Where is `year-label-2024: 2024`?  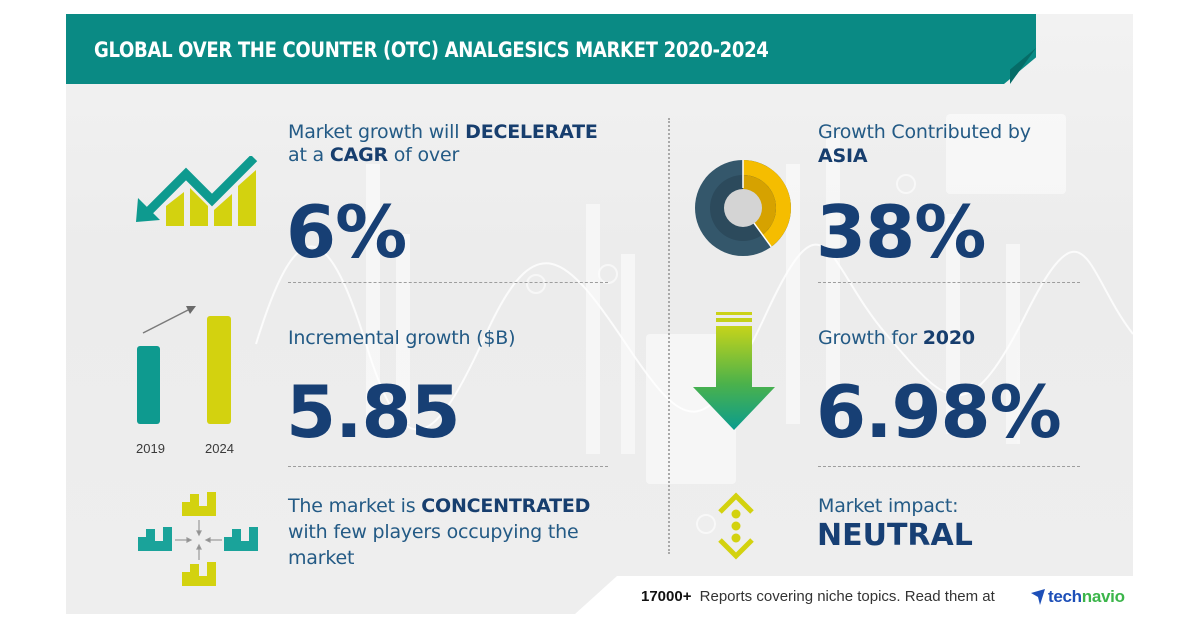 year-label-2024: 2024 is located at coordinates (219, 448).